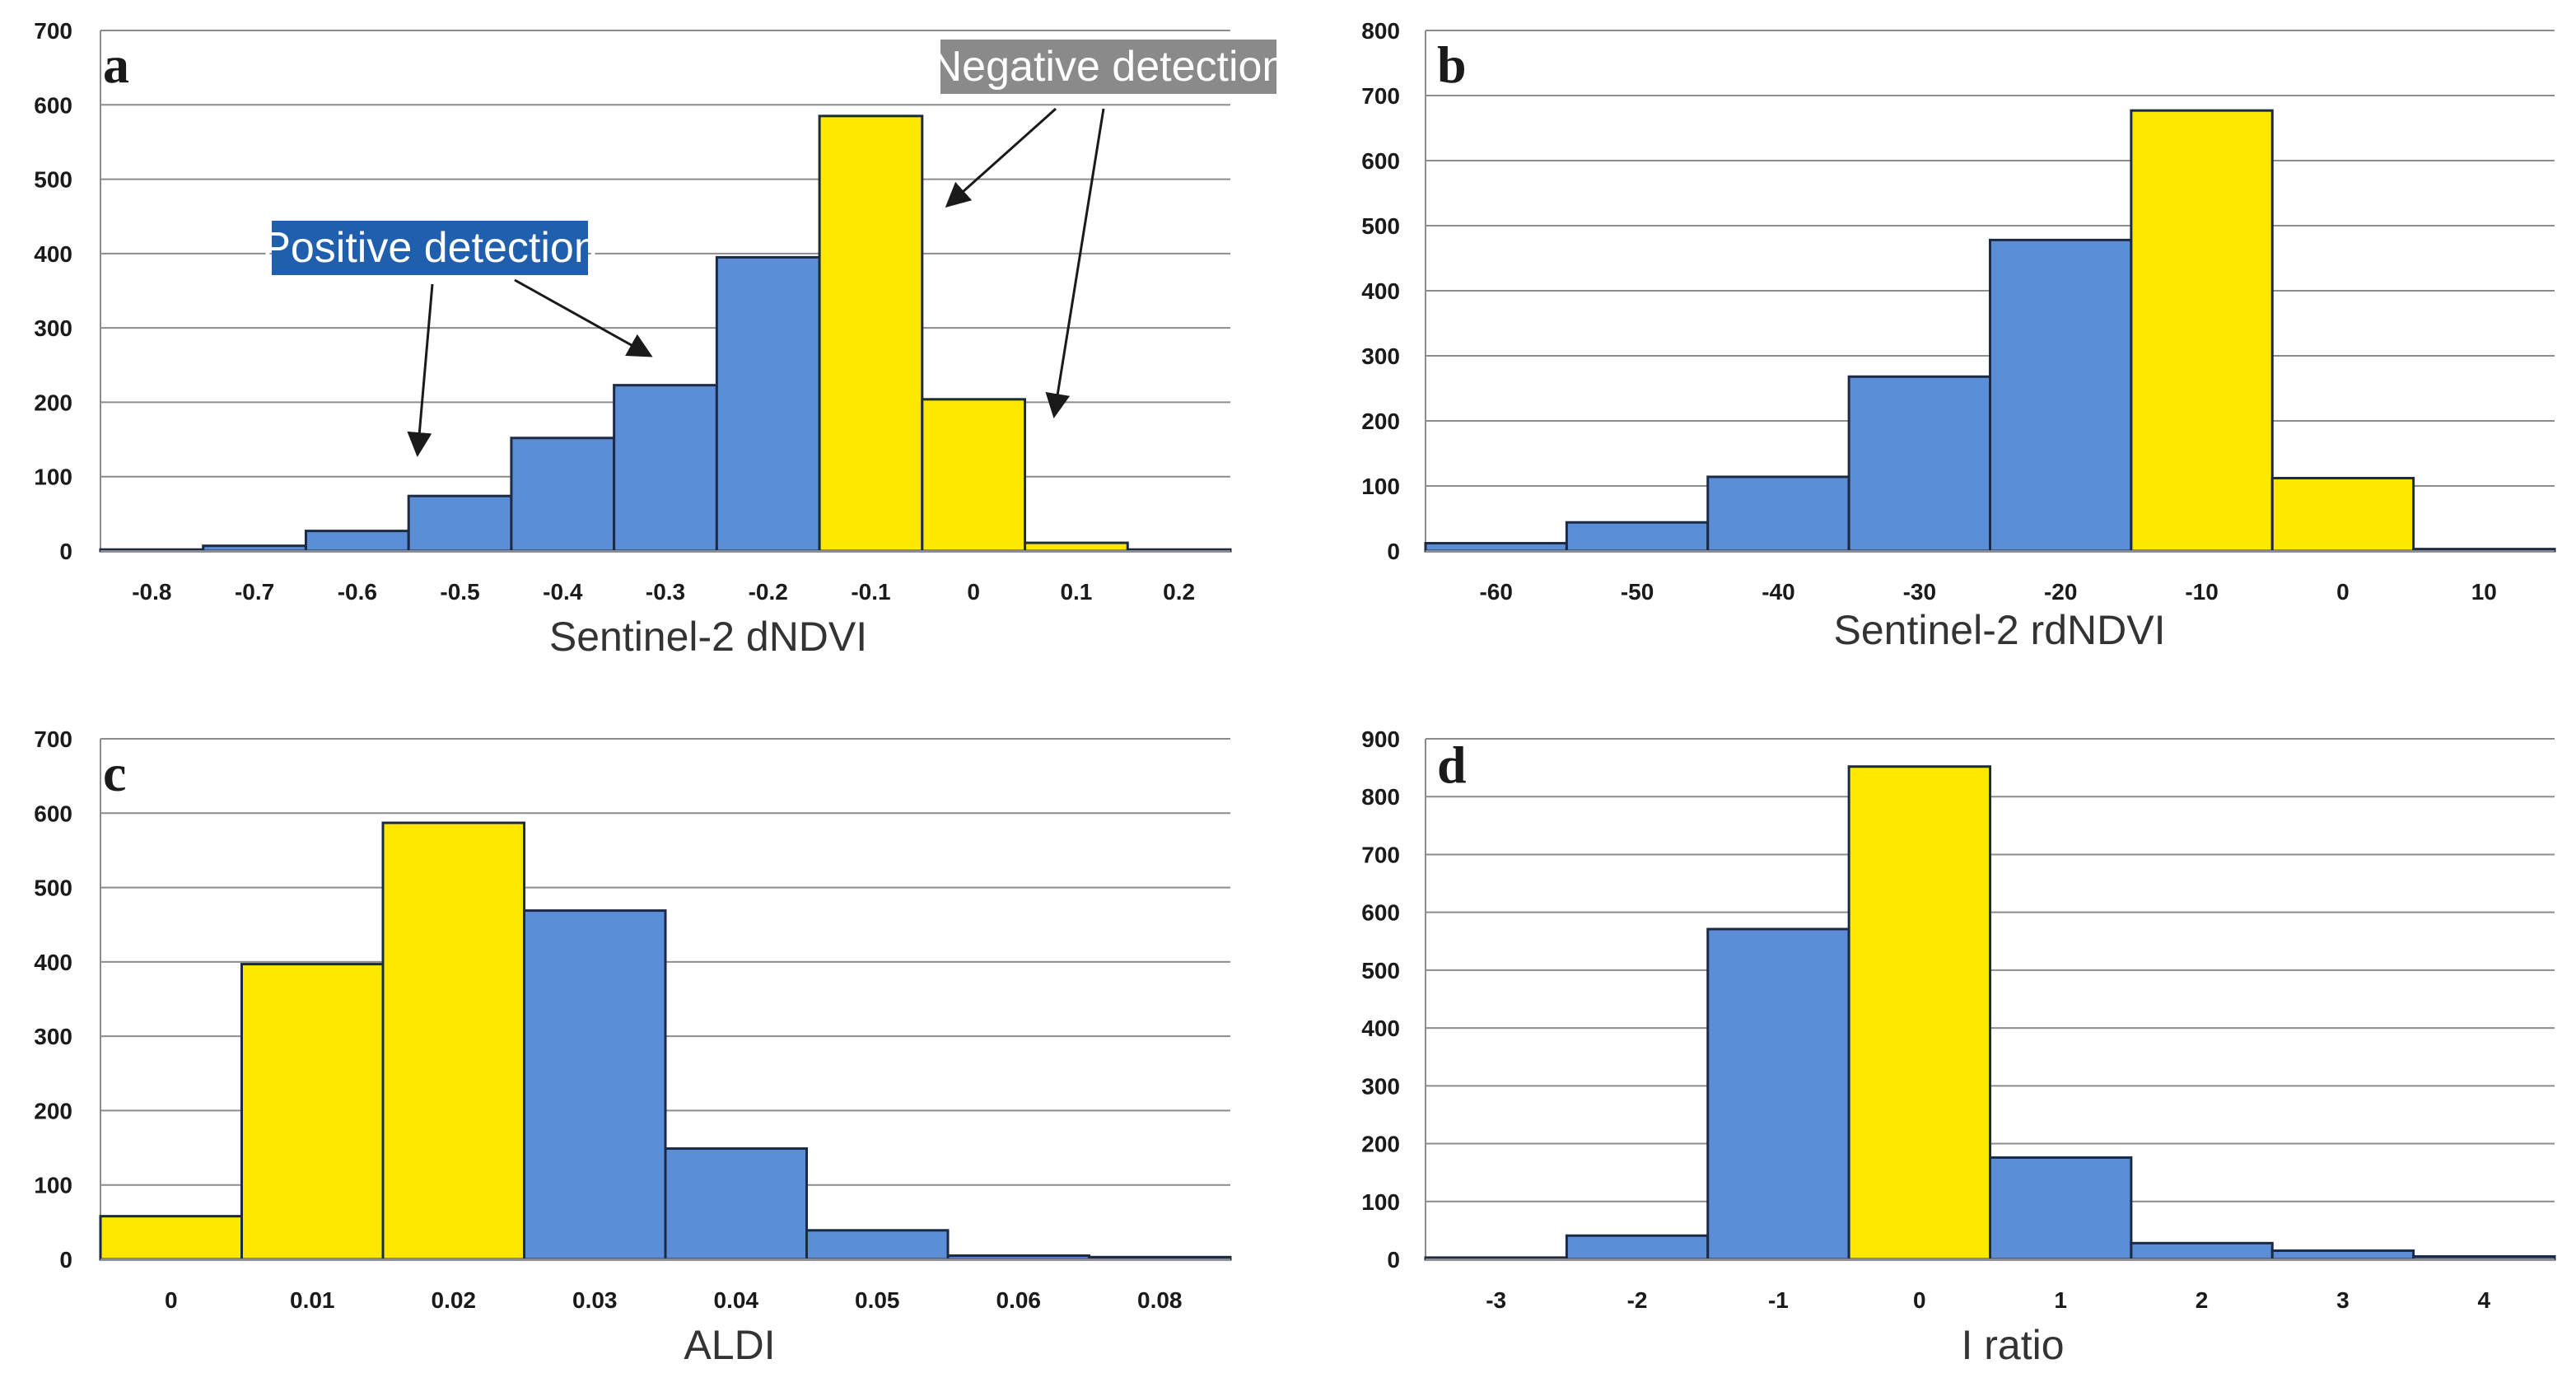 Image resolution: width=2576 pixels, height=1387 pixels. Describe the element at coordinates (2060, 1300) in the screenshot. I see `panel-d-x-tick-label: 1` at that location.